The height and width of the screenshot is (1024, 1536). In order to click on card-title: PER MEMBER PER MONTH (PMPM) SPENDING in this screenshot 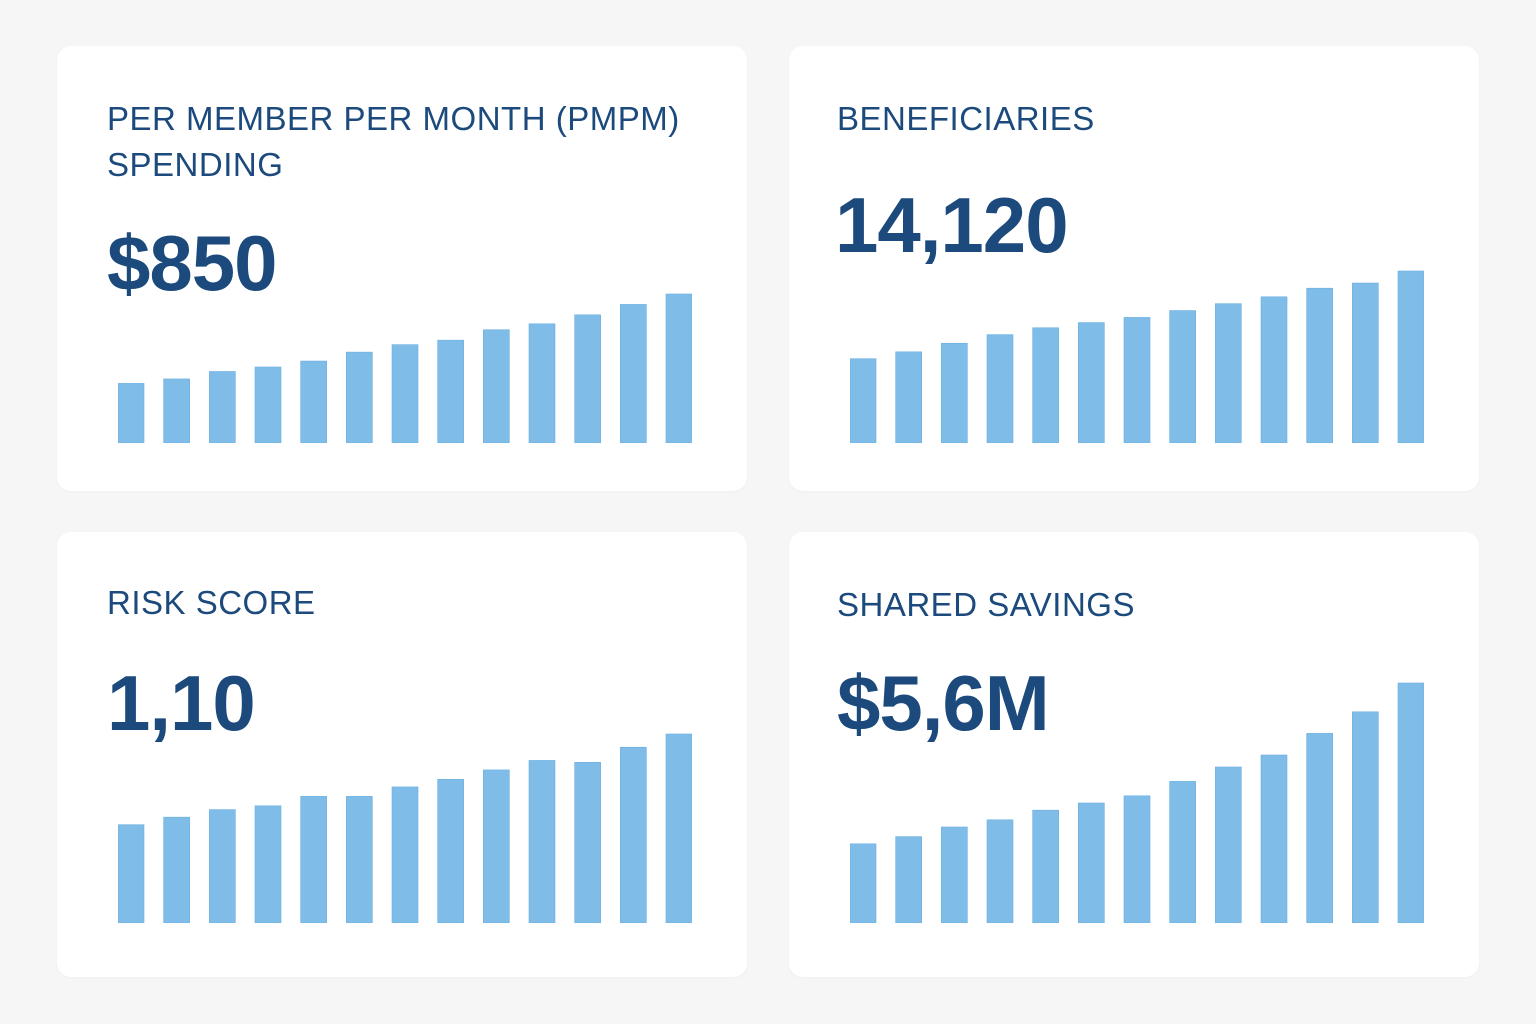, I will do `click(393, 141)`.